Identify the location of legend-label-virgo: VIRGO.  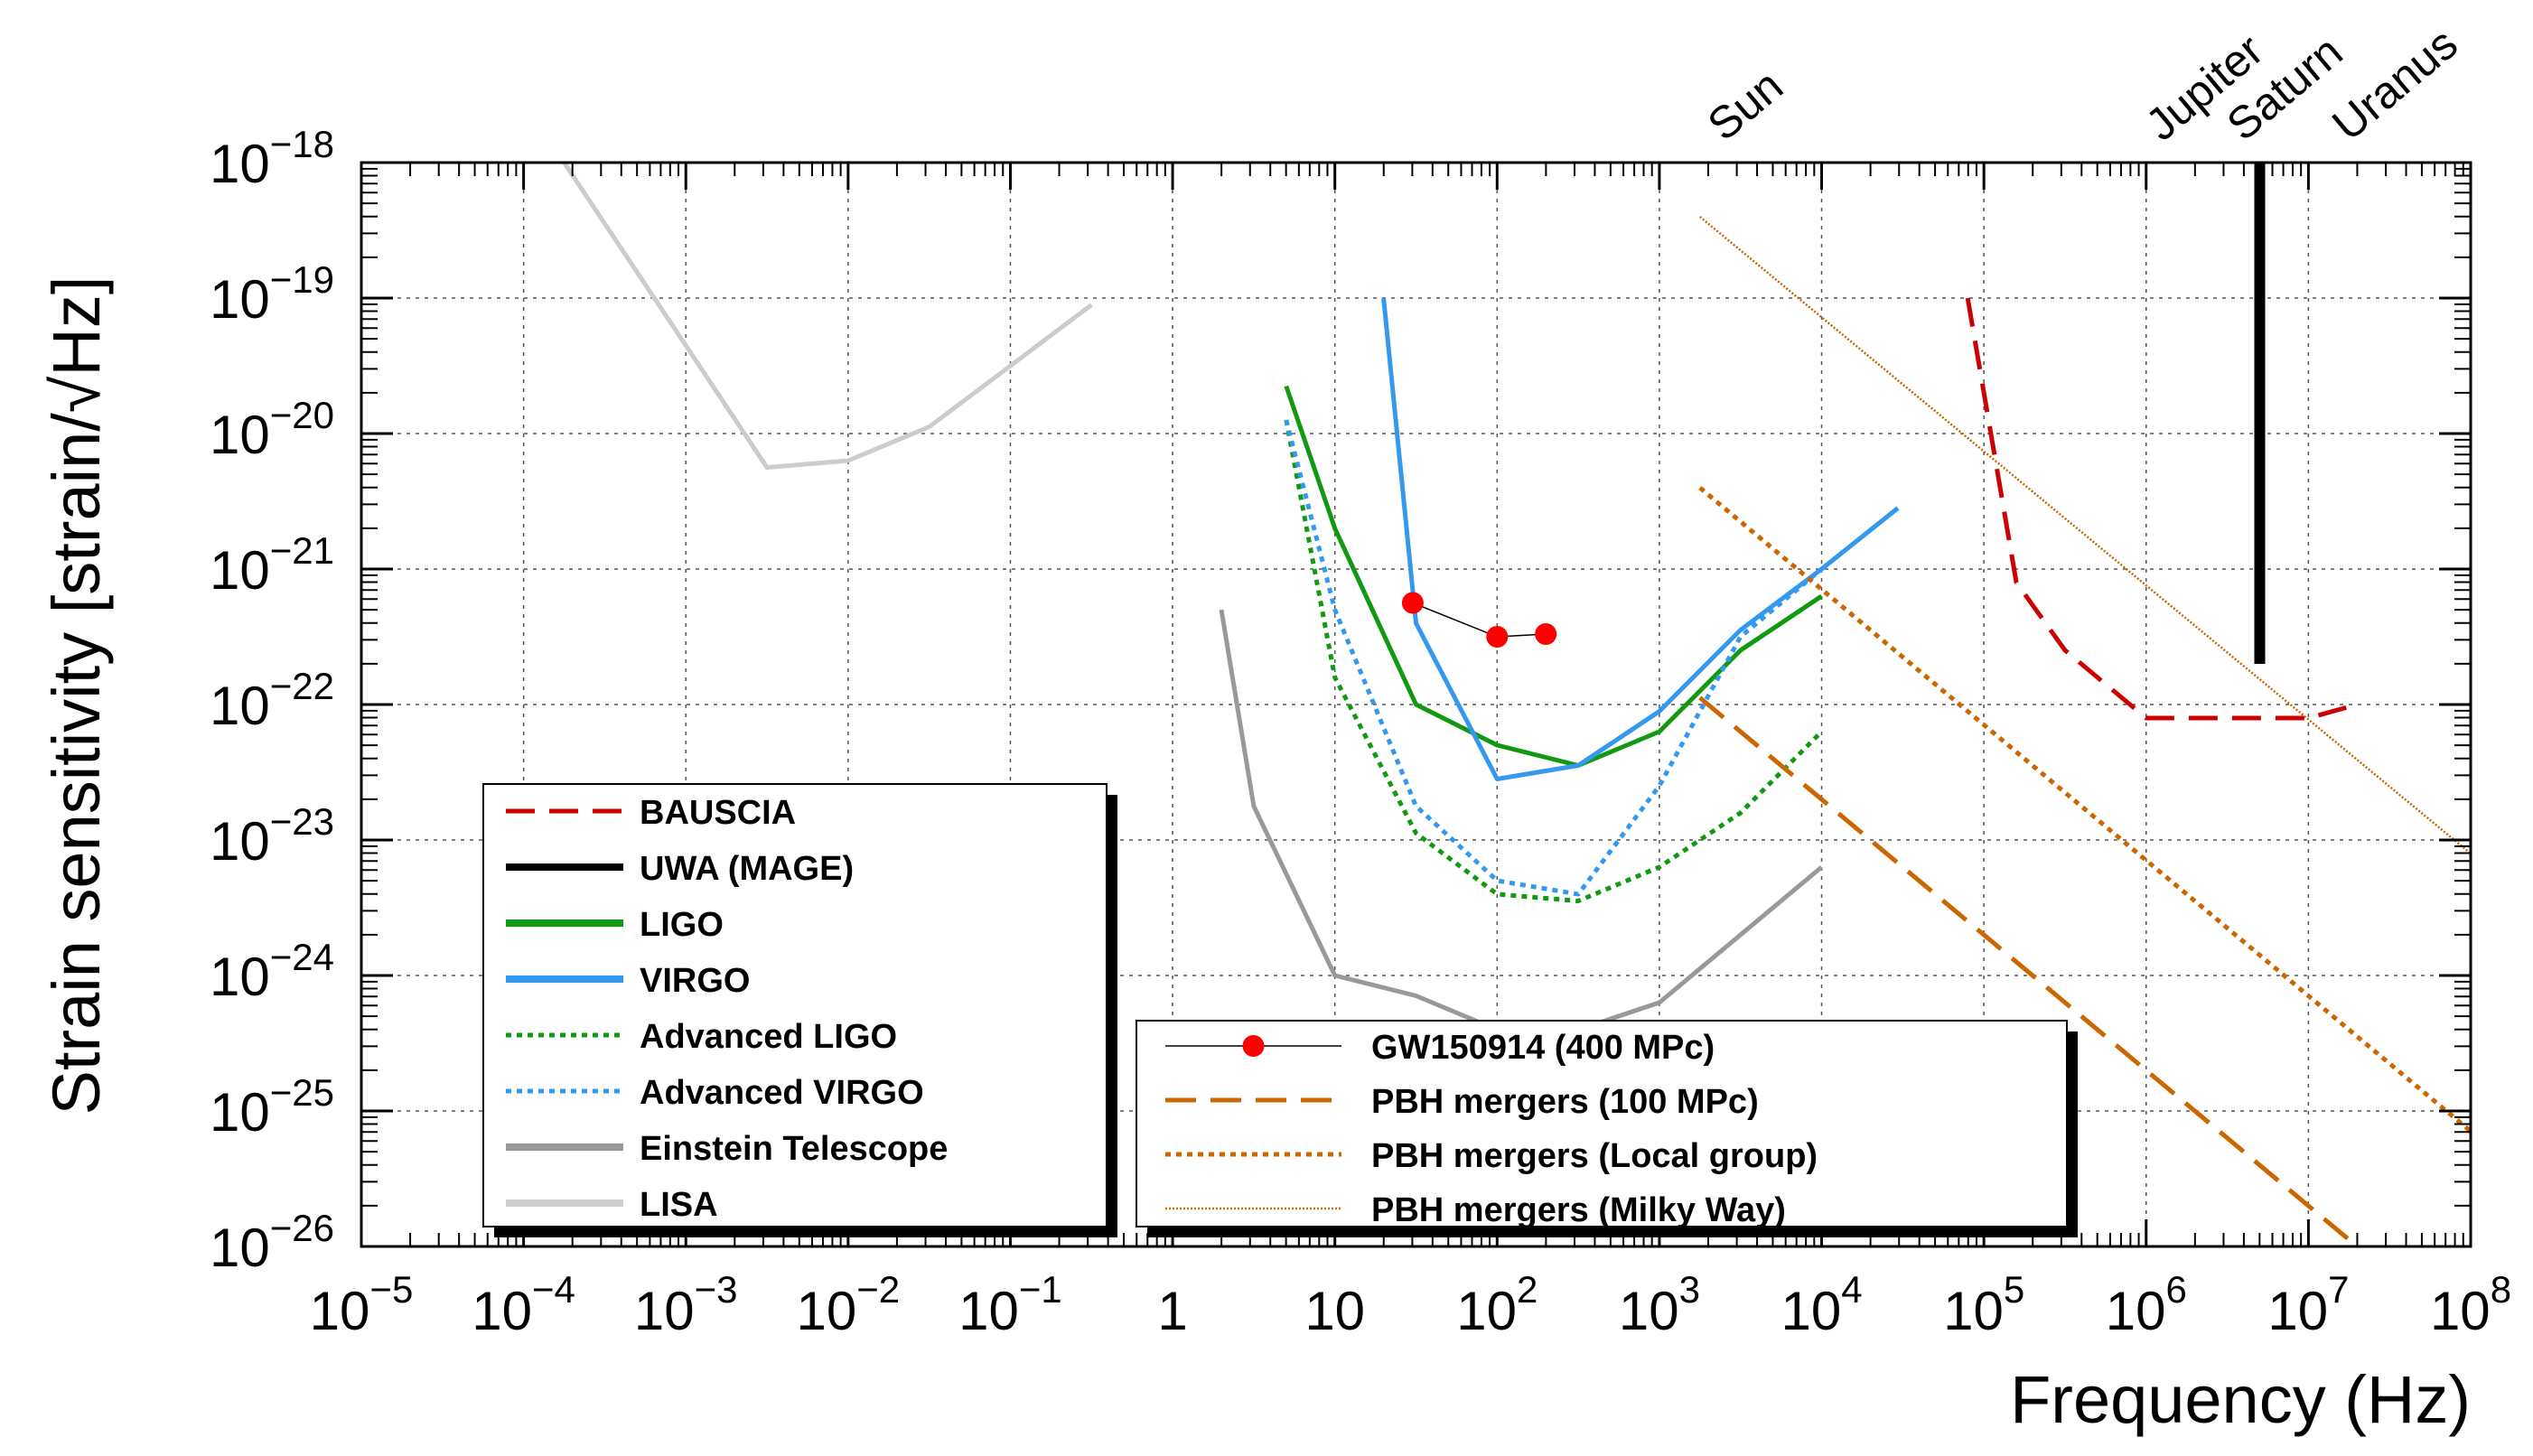
(695, 981).